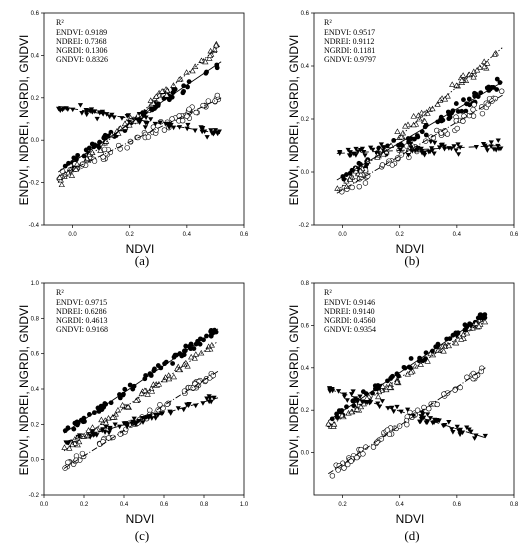  I want to click on legend-entry: GNDVI: 0.9354, so click(350, 329).